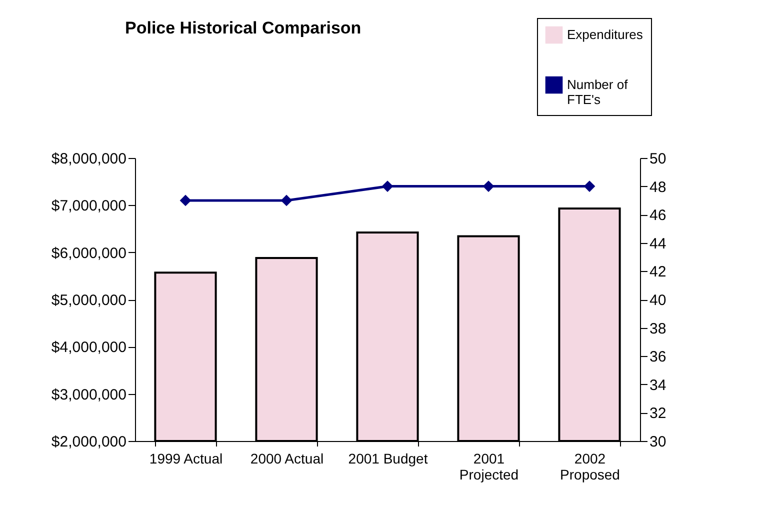 The width and height of the screenshot is (767, 523). What do you see at coordinates (658, 215) in the screenshot?
I see `y2-tick-label: 46` at bounding box center [658, 215].